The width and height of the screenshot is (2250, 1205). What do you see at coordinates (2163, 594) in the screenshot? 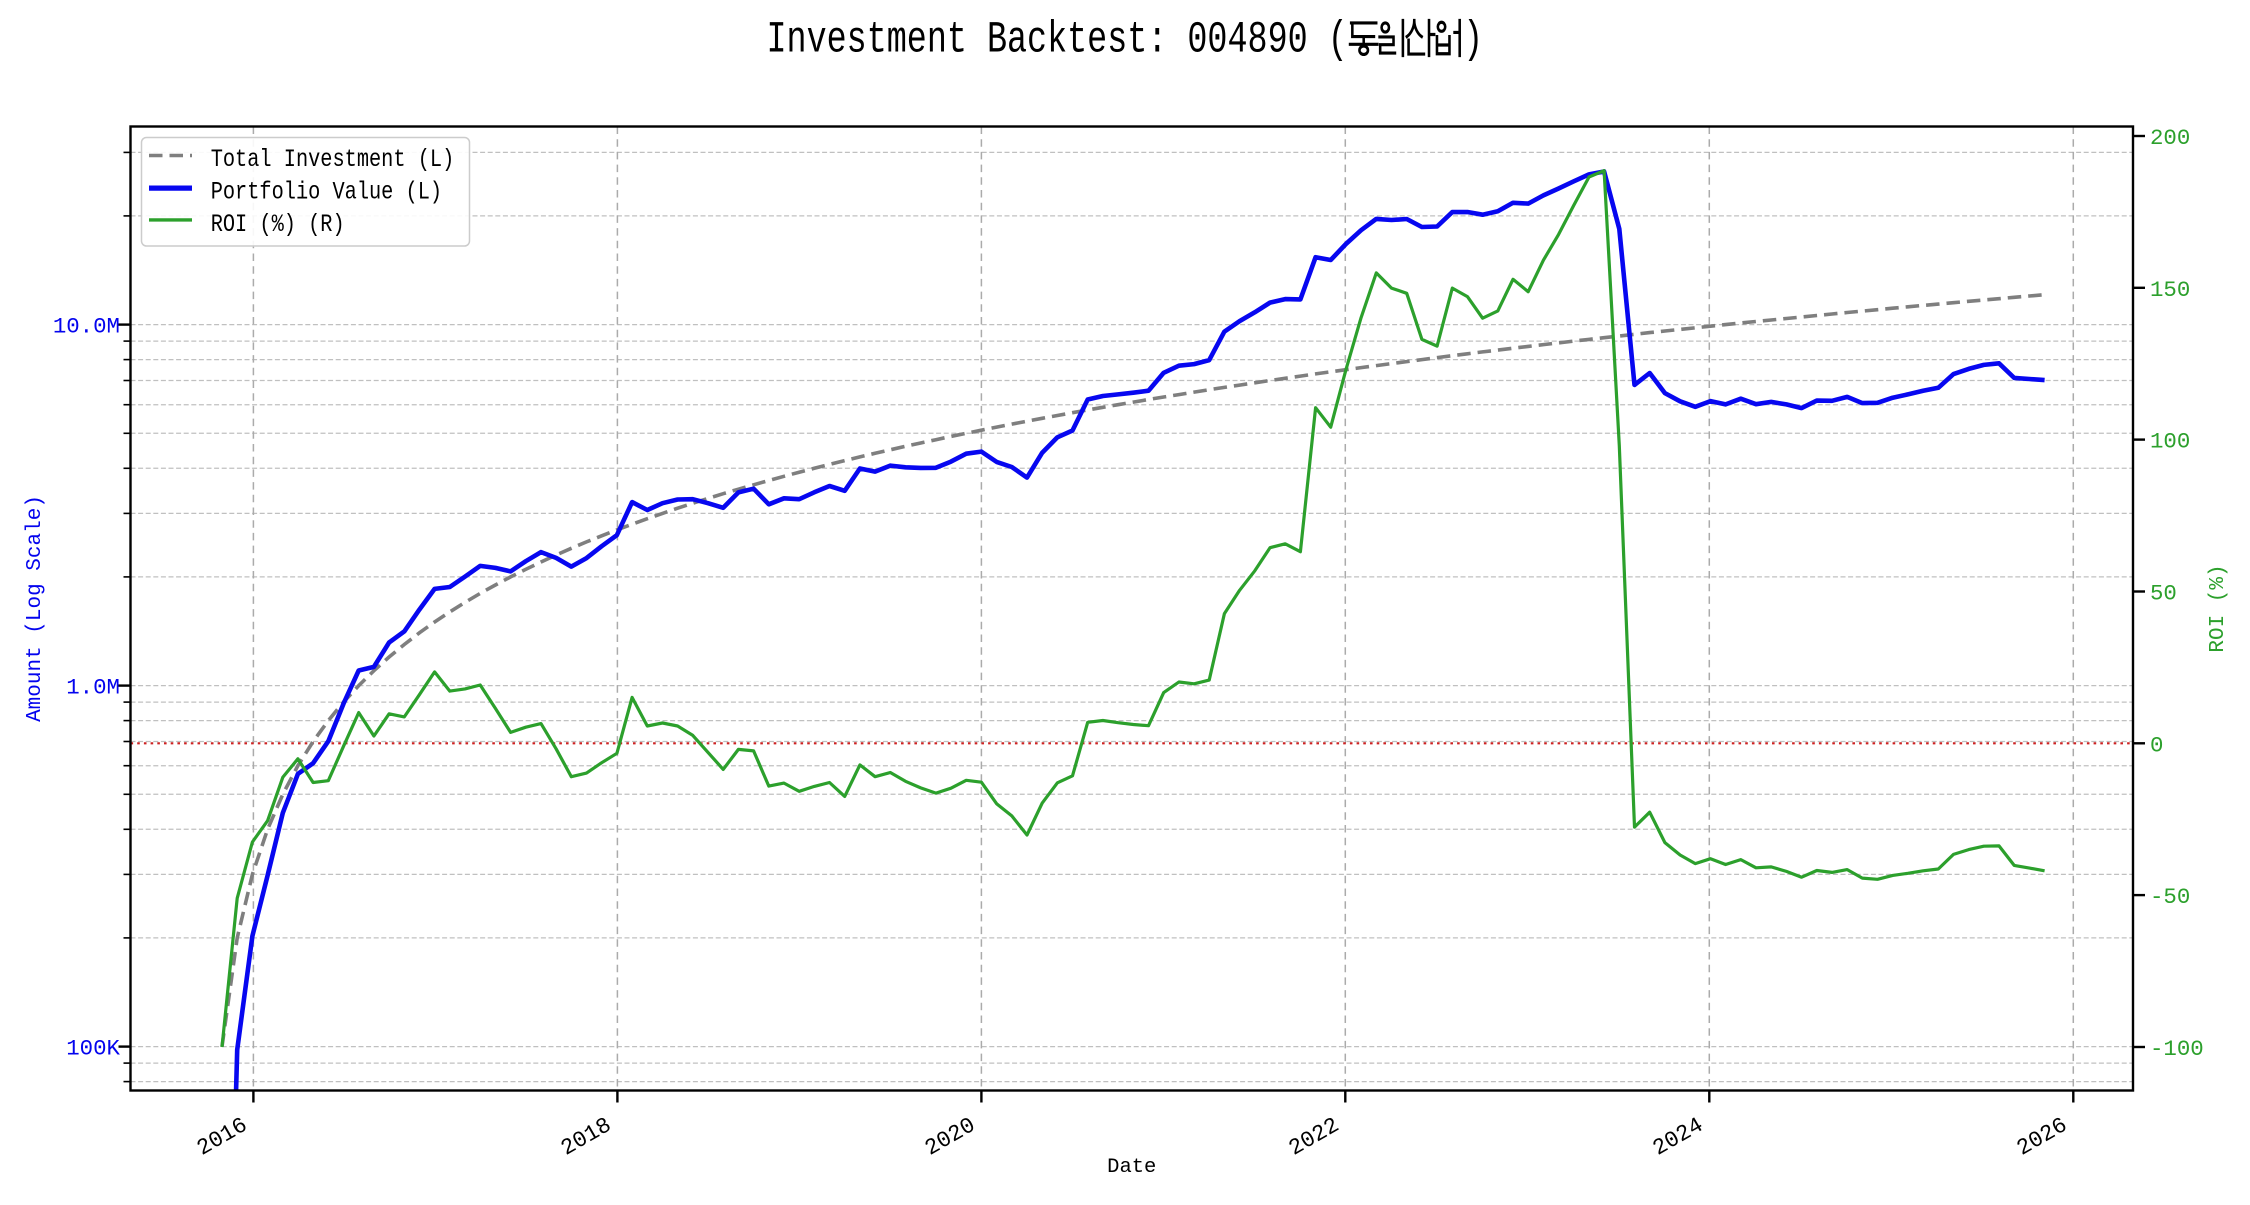
I see `svg-text: 50` at bounding box center [2163, 594].